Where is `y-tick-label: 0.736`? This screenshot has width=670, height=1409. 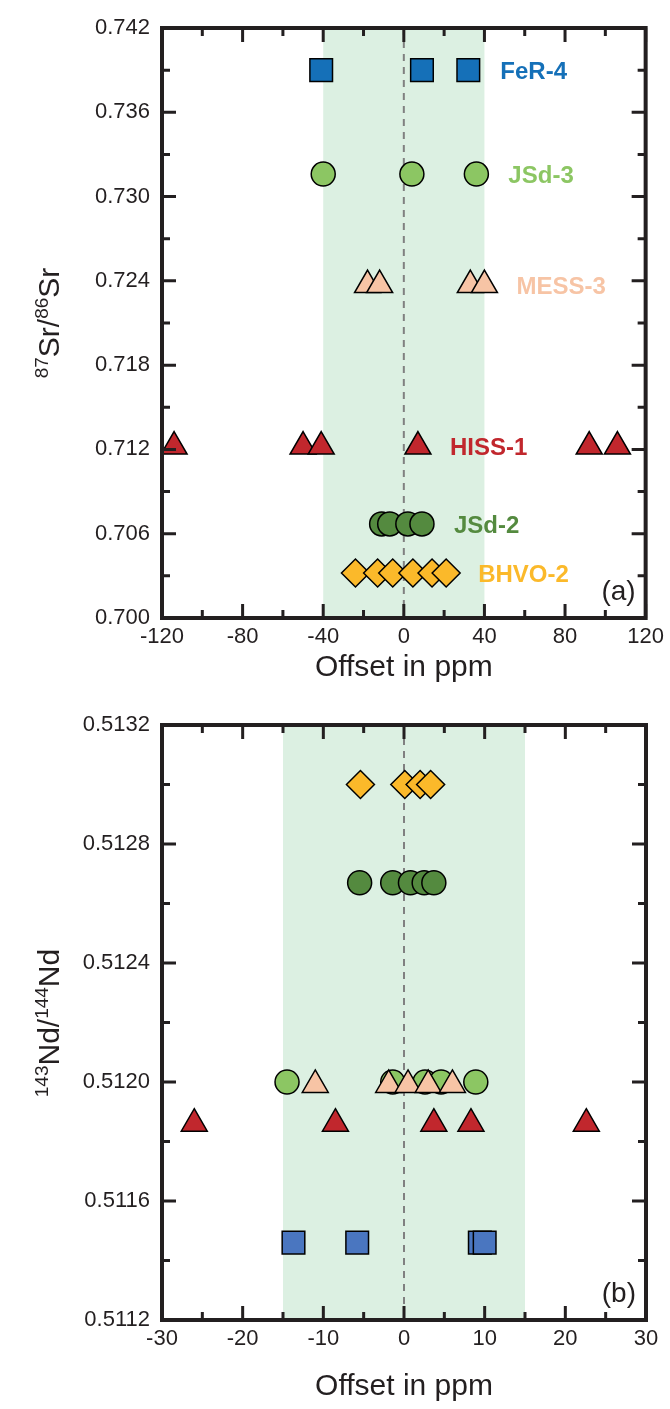
y-tick-label: 0.736 is located at coordinates (122, 111).